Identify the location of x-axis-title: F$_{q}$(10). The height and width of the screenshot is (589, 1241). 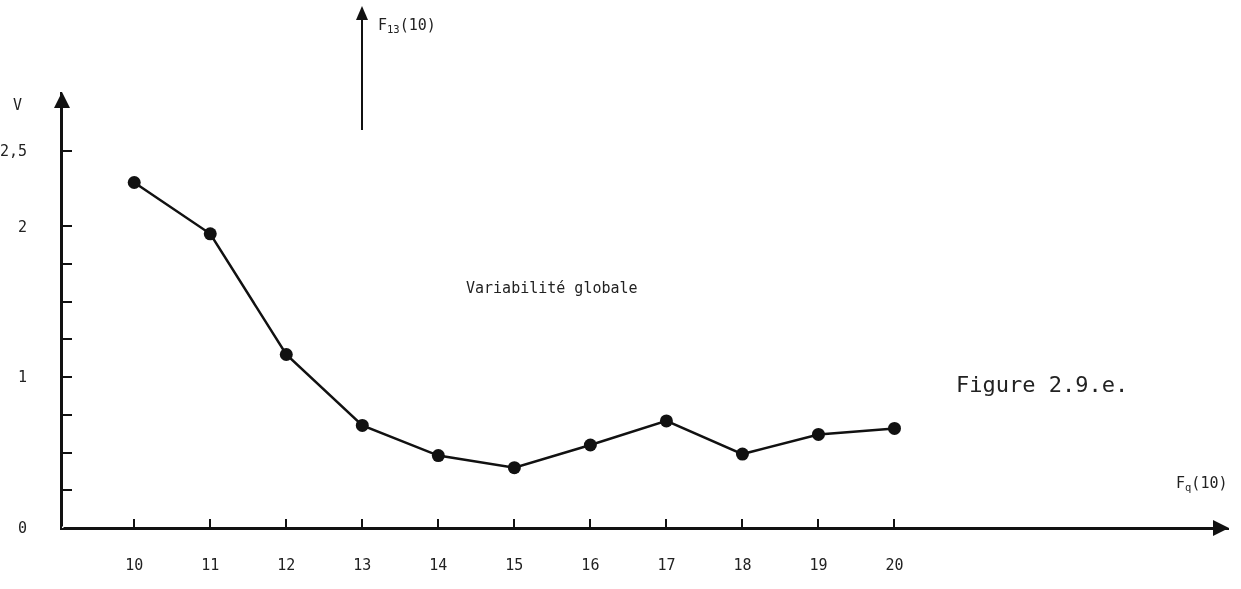
(1202, 484).